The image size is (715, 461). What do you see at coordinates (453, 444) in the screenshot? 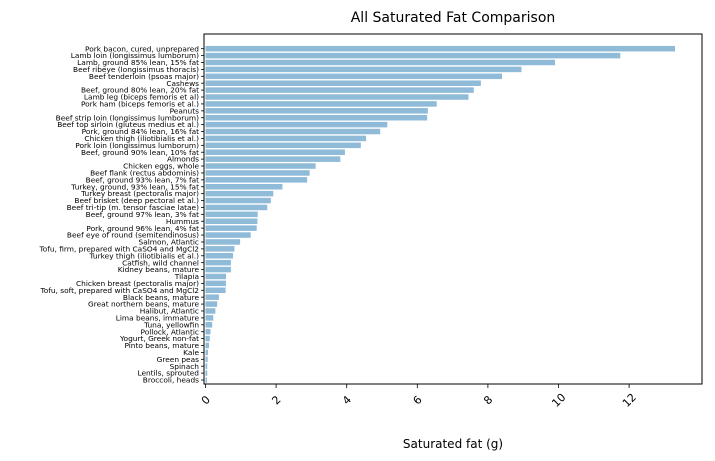
I see `x-axis-label: Saturated fat (g)` at bounding box center [453, 444].